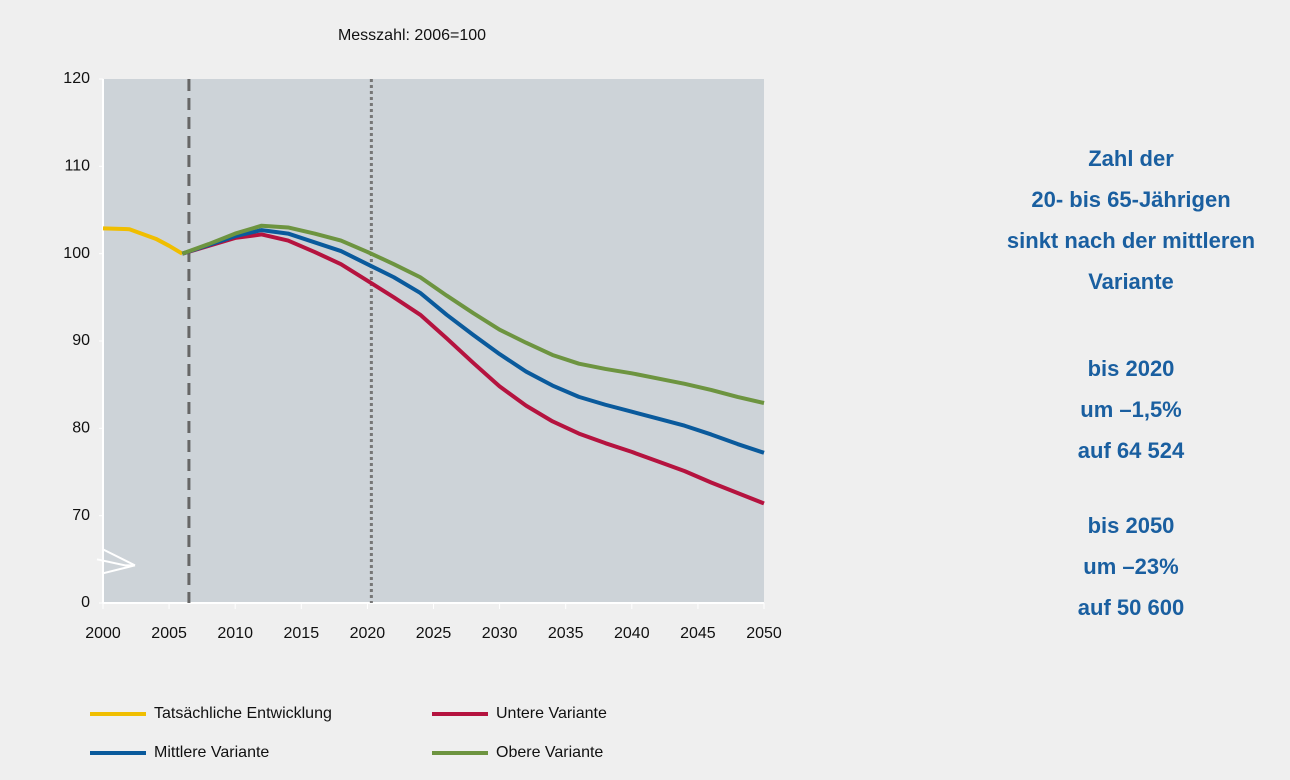 Image resolution: width=1290 pixels, height=780 pixels. I want to click on x-tick-label: 2020, so click(368, 633).